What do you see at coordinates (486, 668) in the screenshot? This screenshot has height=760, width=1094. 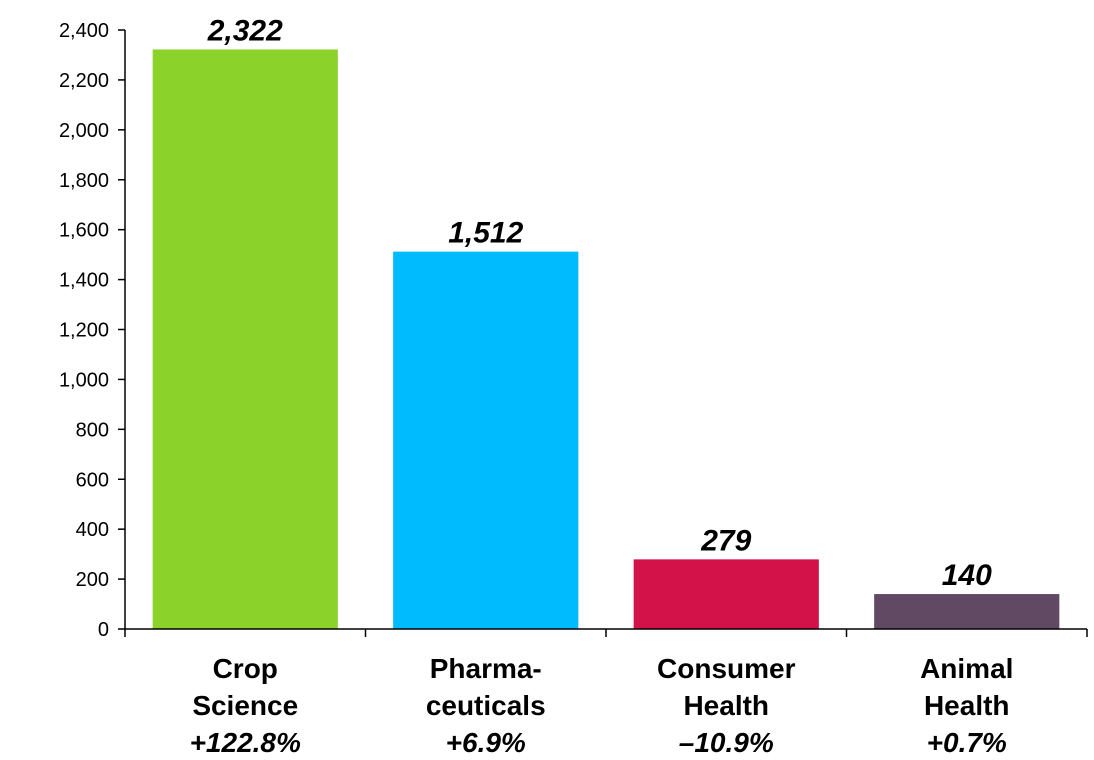 I see `category-label: Pharma-` at bounding box center [486, 668].